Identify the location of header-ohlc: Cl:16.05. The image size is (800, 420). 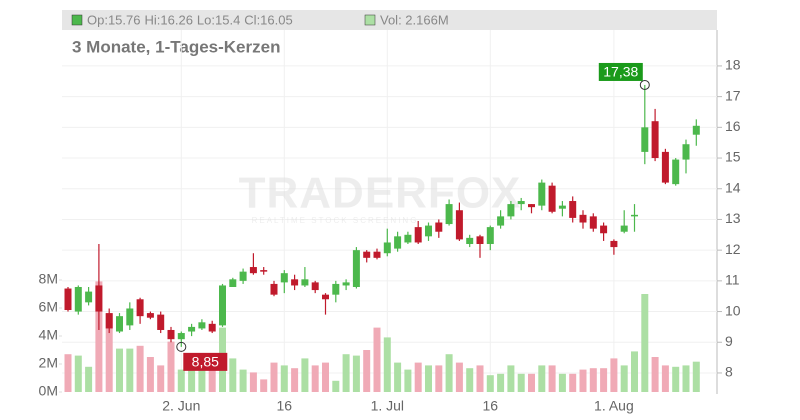
(268, 19).